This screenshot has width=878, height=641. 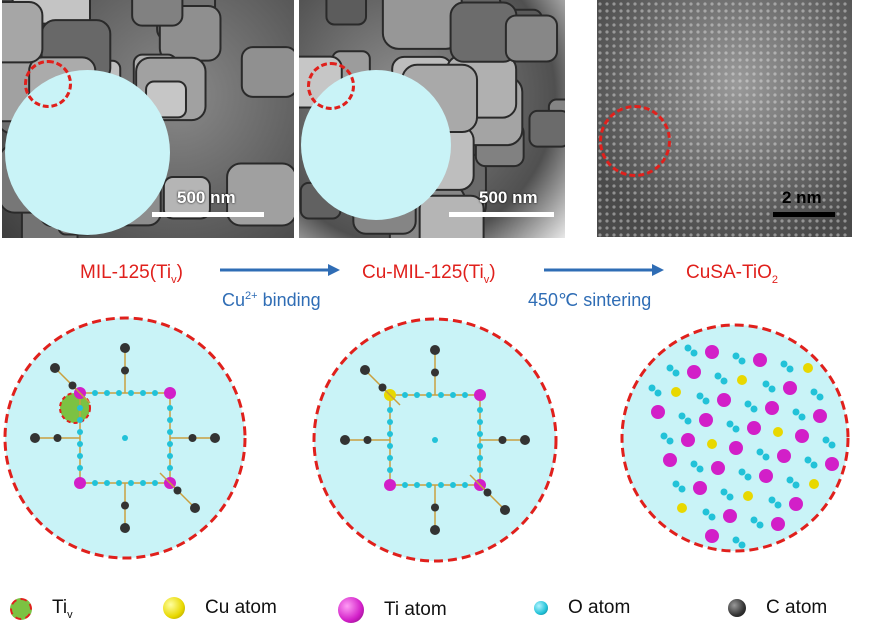 What do you see at coordinates (737, 608) in the screenshot?
I see `c-atom-icon` at bounding box center [737, 608].